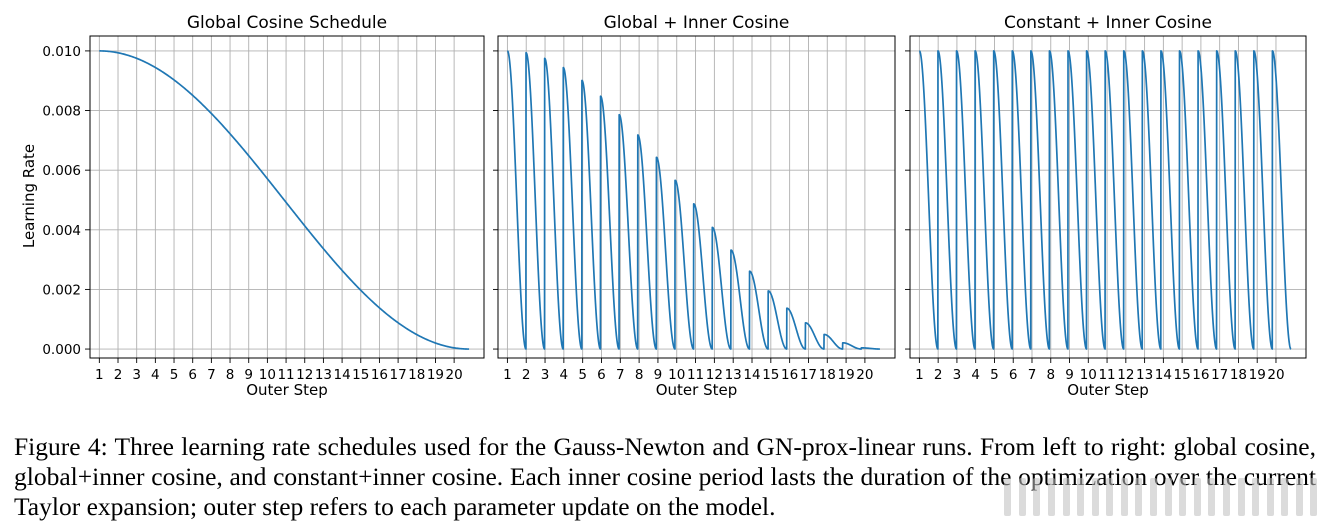 Image resolution: width=1329 pixels, height=531 pixels. I want to click on y-axis-label: Learning Rate, so click(29, 196).